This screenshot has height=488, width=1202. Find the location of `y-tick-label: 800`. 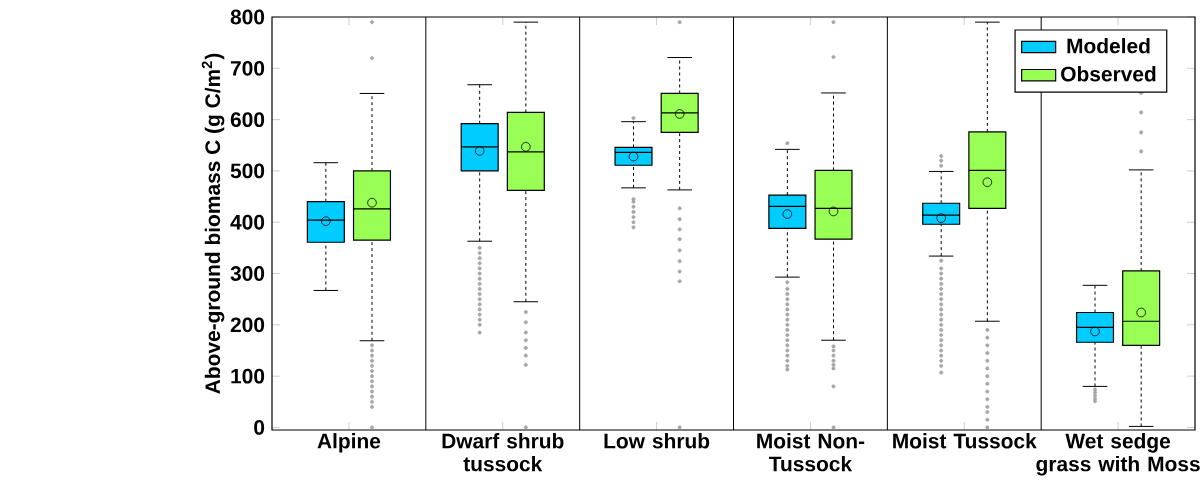

y-tick-label: 800 is located at coordinates (247, 17).